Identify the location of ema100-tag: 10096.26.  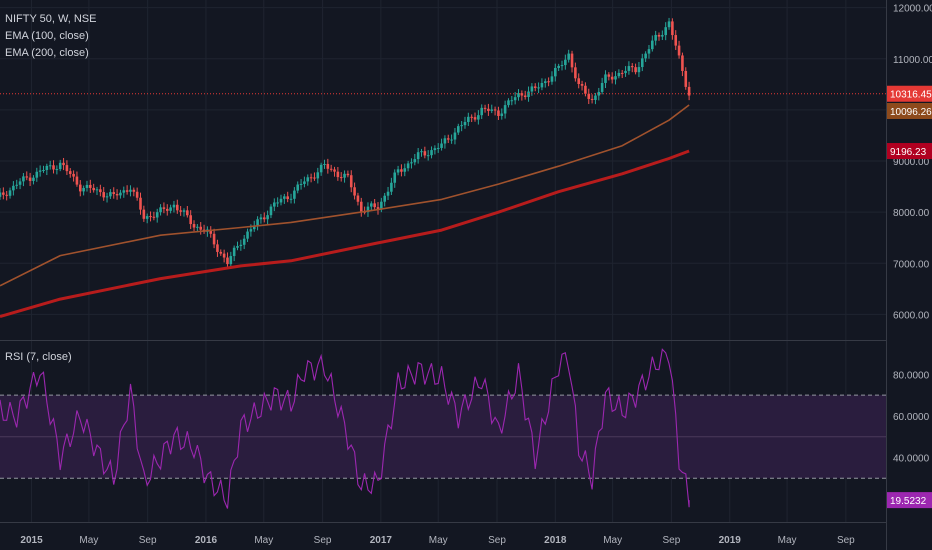
(909, 111).